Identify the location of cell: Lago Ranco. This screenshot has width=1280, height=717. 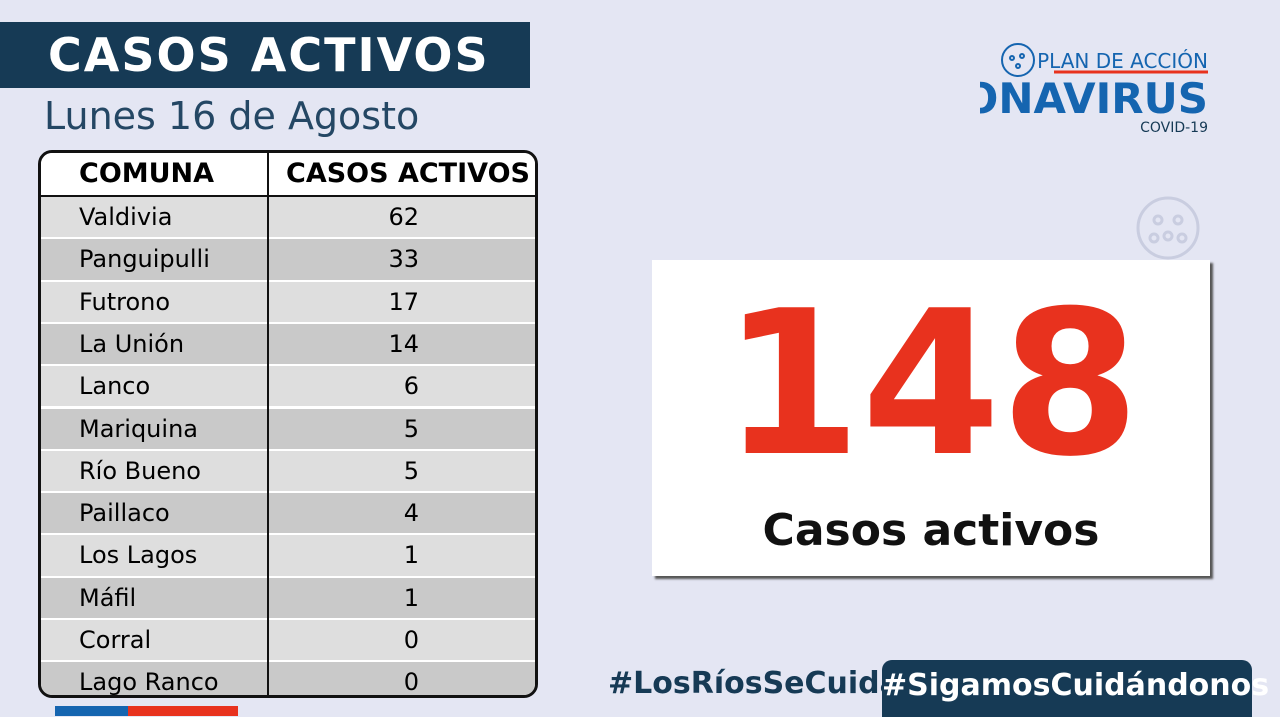
(149, 682).